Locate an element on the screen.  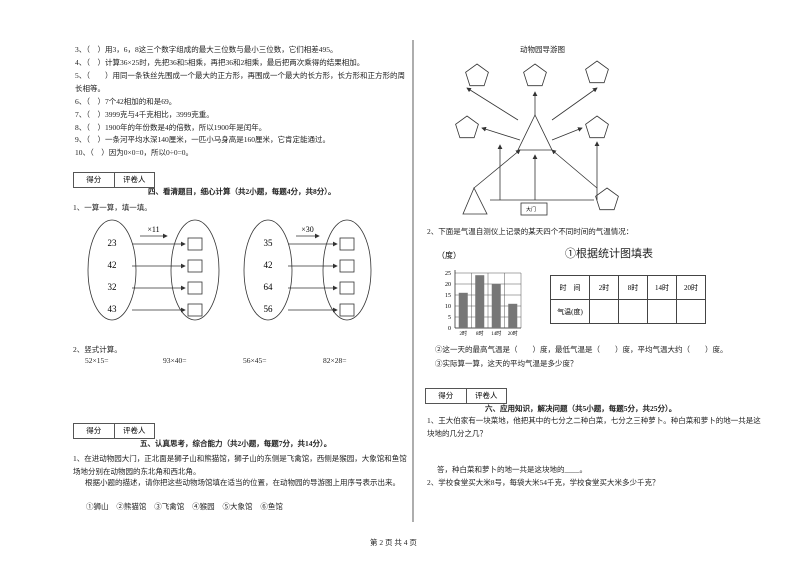
judge-item: 10、（ ）因为0×0=0，所以0÷0=0。 is located at coordinates (134, 152).